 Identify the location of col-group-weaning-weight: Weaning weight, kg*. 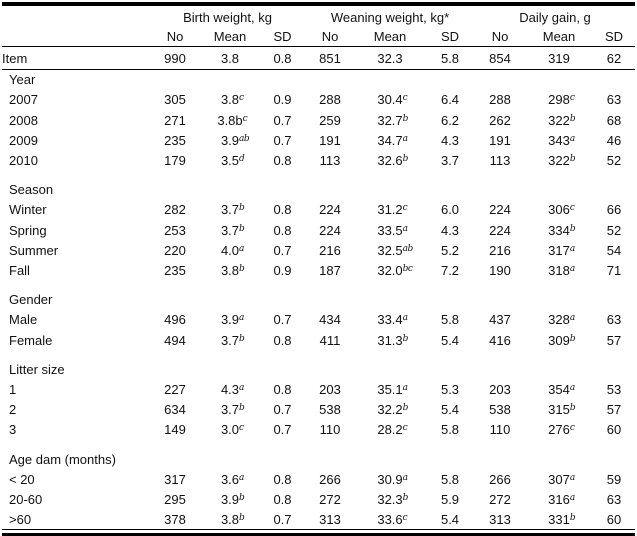
(390, 17).